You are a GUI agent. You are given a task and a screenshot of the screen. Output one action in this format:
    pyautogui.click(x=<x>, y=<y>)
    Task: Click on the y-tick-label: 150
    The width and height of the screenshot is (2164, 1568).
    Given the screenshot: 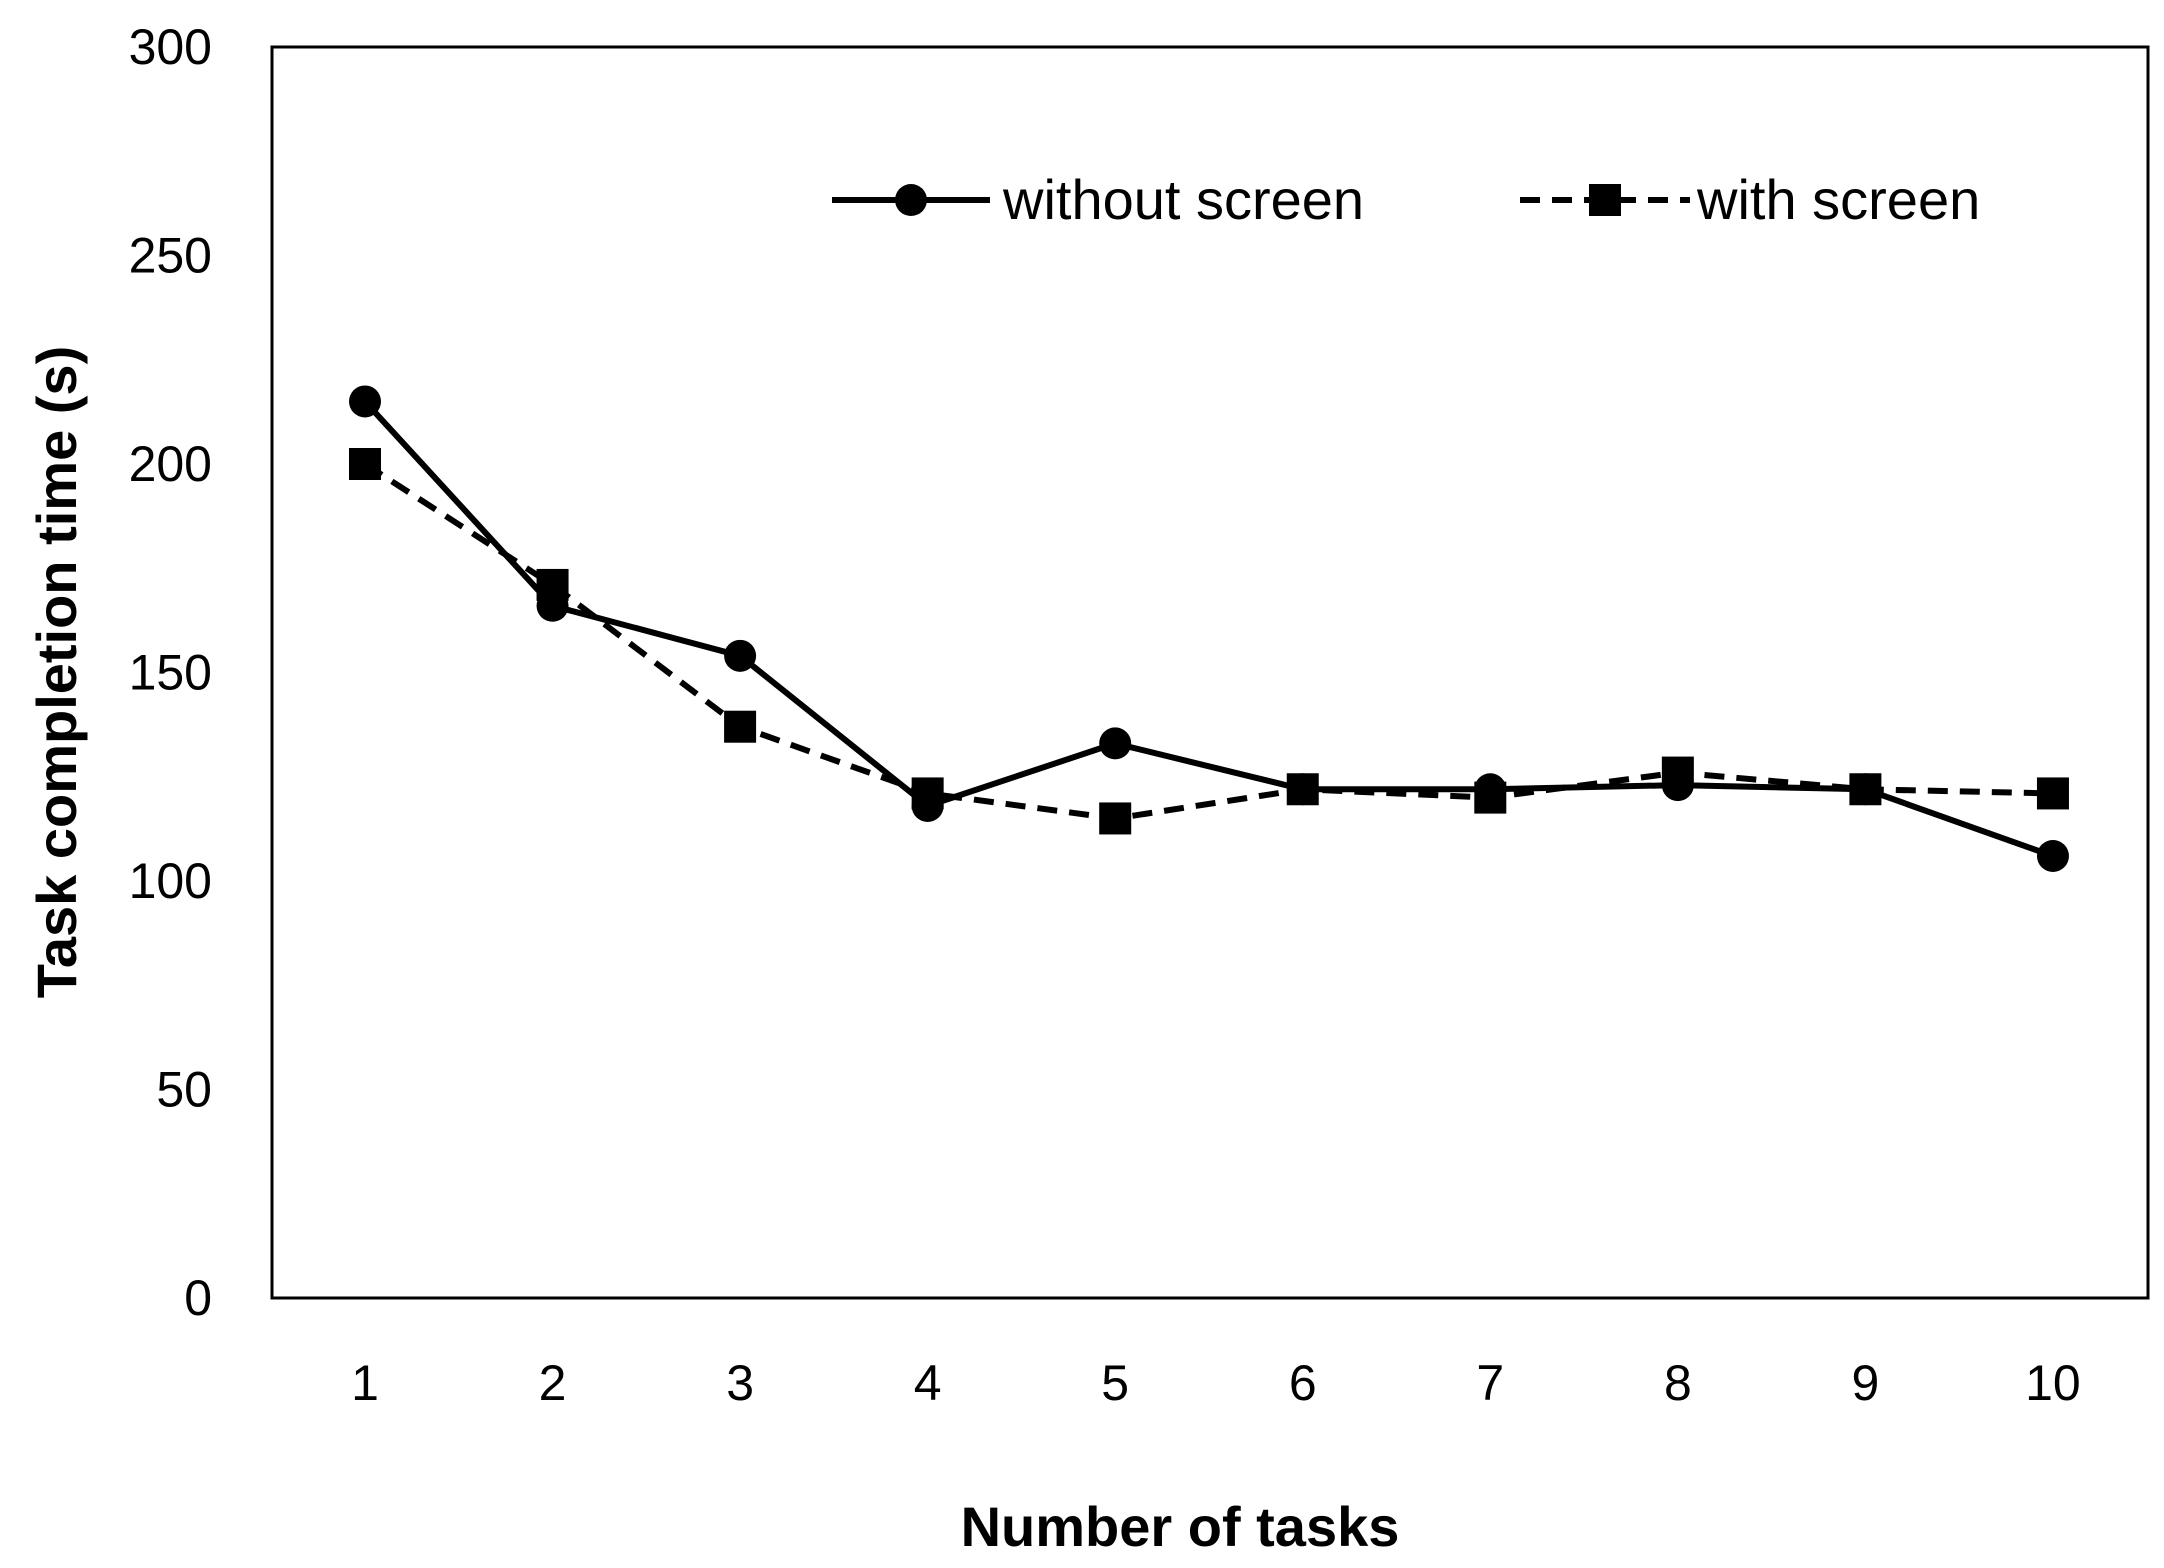 What is the action you would take?
    pyautogui.click(x=170, y=673)
    